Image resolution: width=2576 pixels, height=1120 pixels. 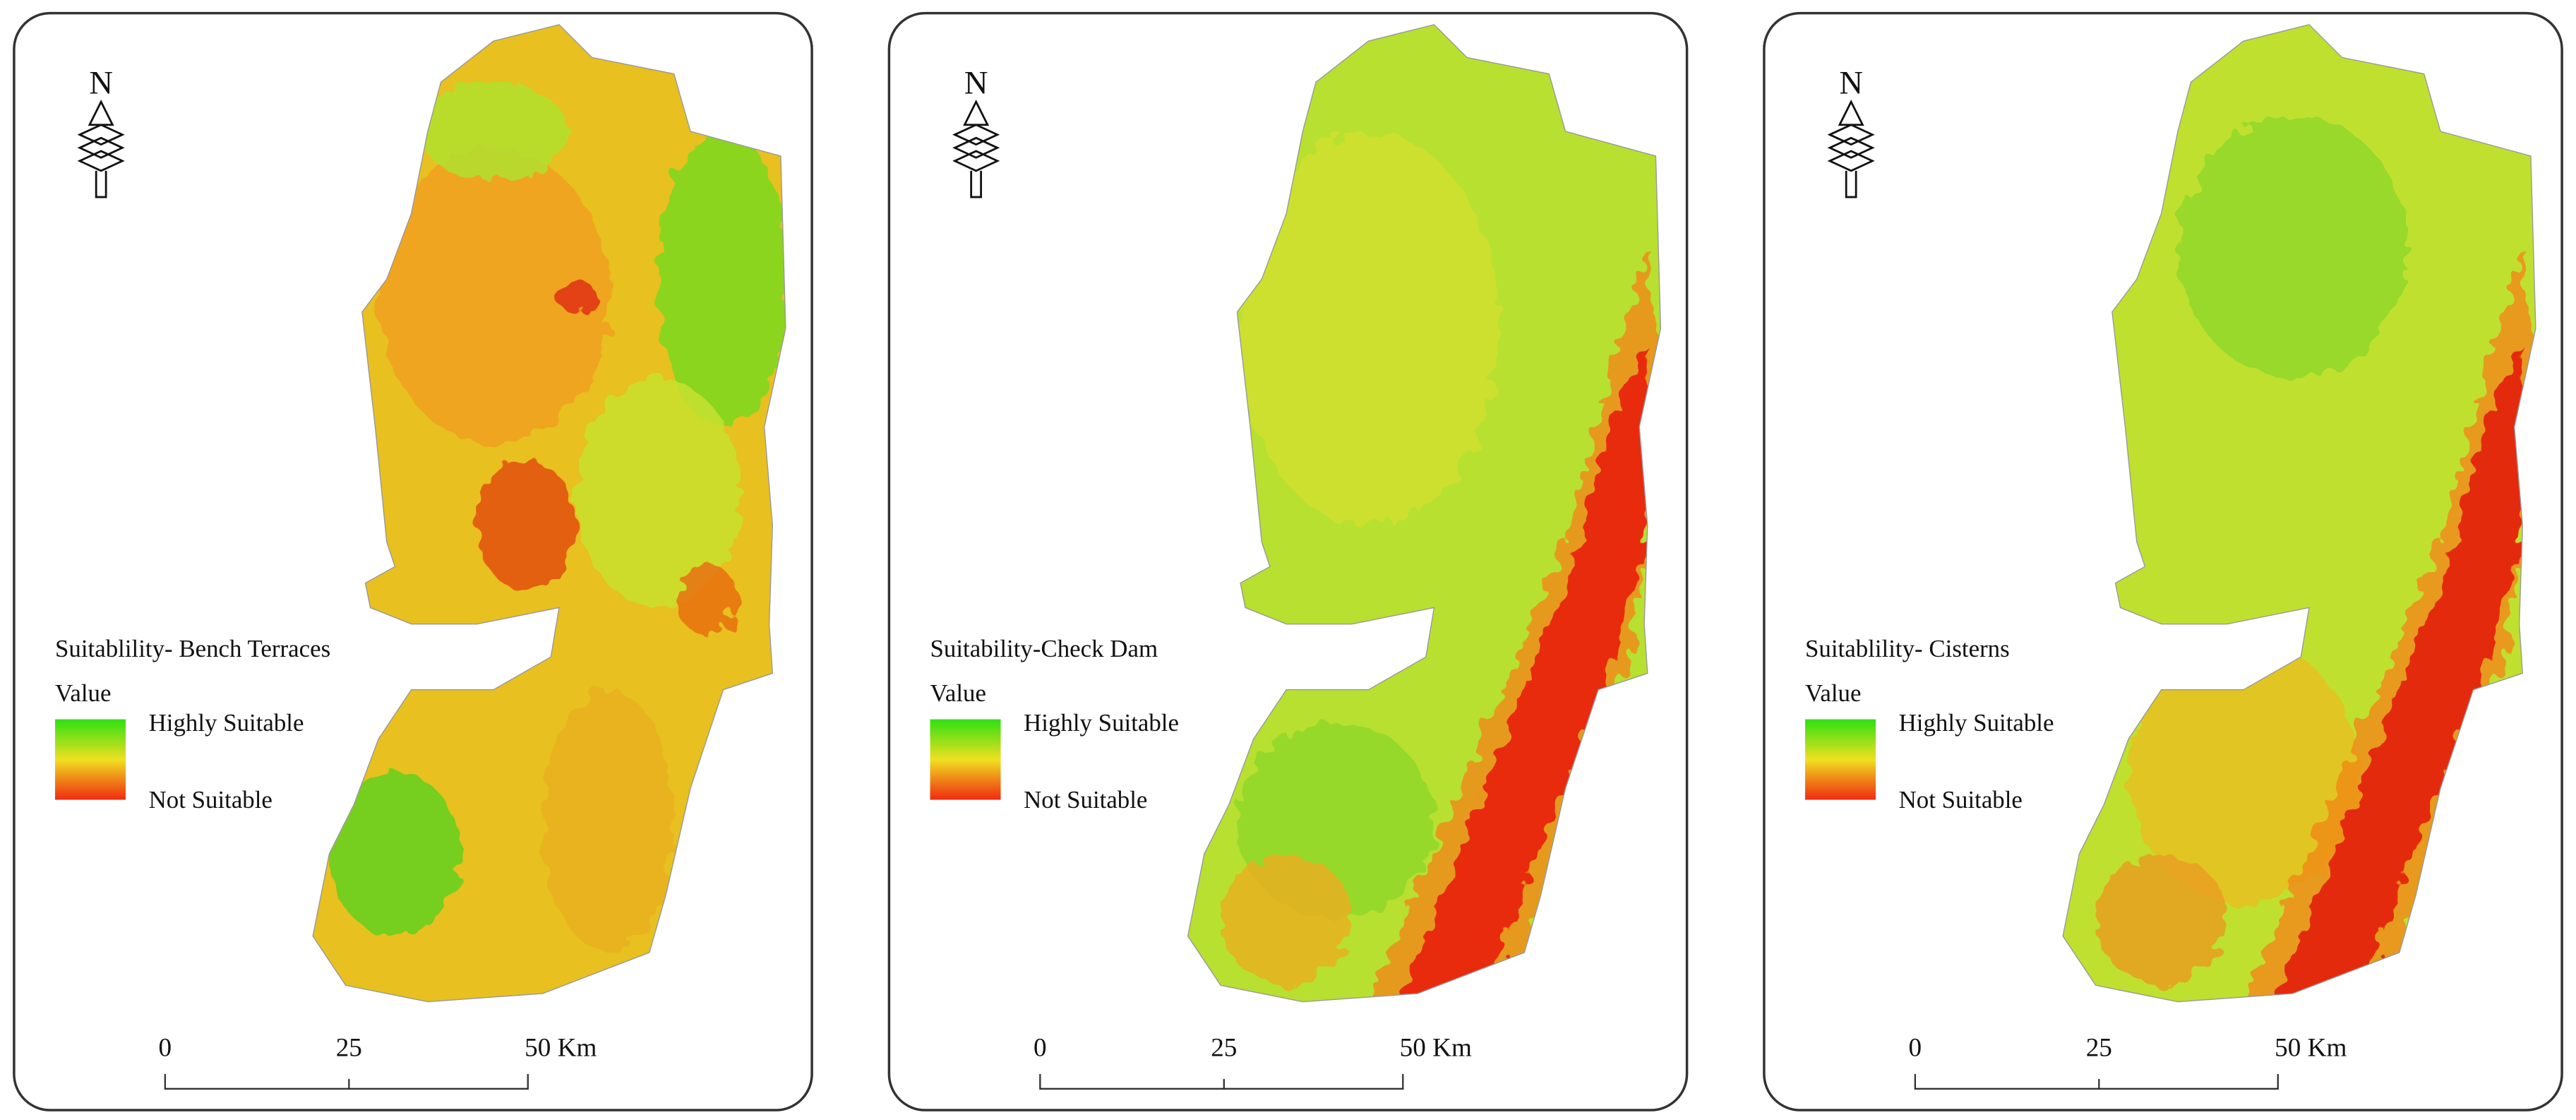 What do you see at coordinates (192, 649) in the screenshot?
I see `legend-title: Suitablility- Bench Terraces` at bounding box center [192, 649].